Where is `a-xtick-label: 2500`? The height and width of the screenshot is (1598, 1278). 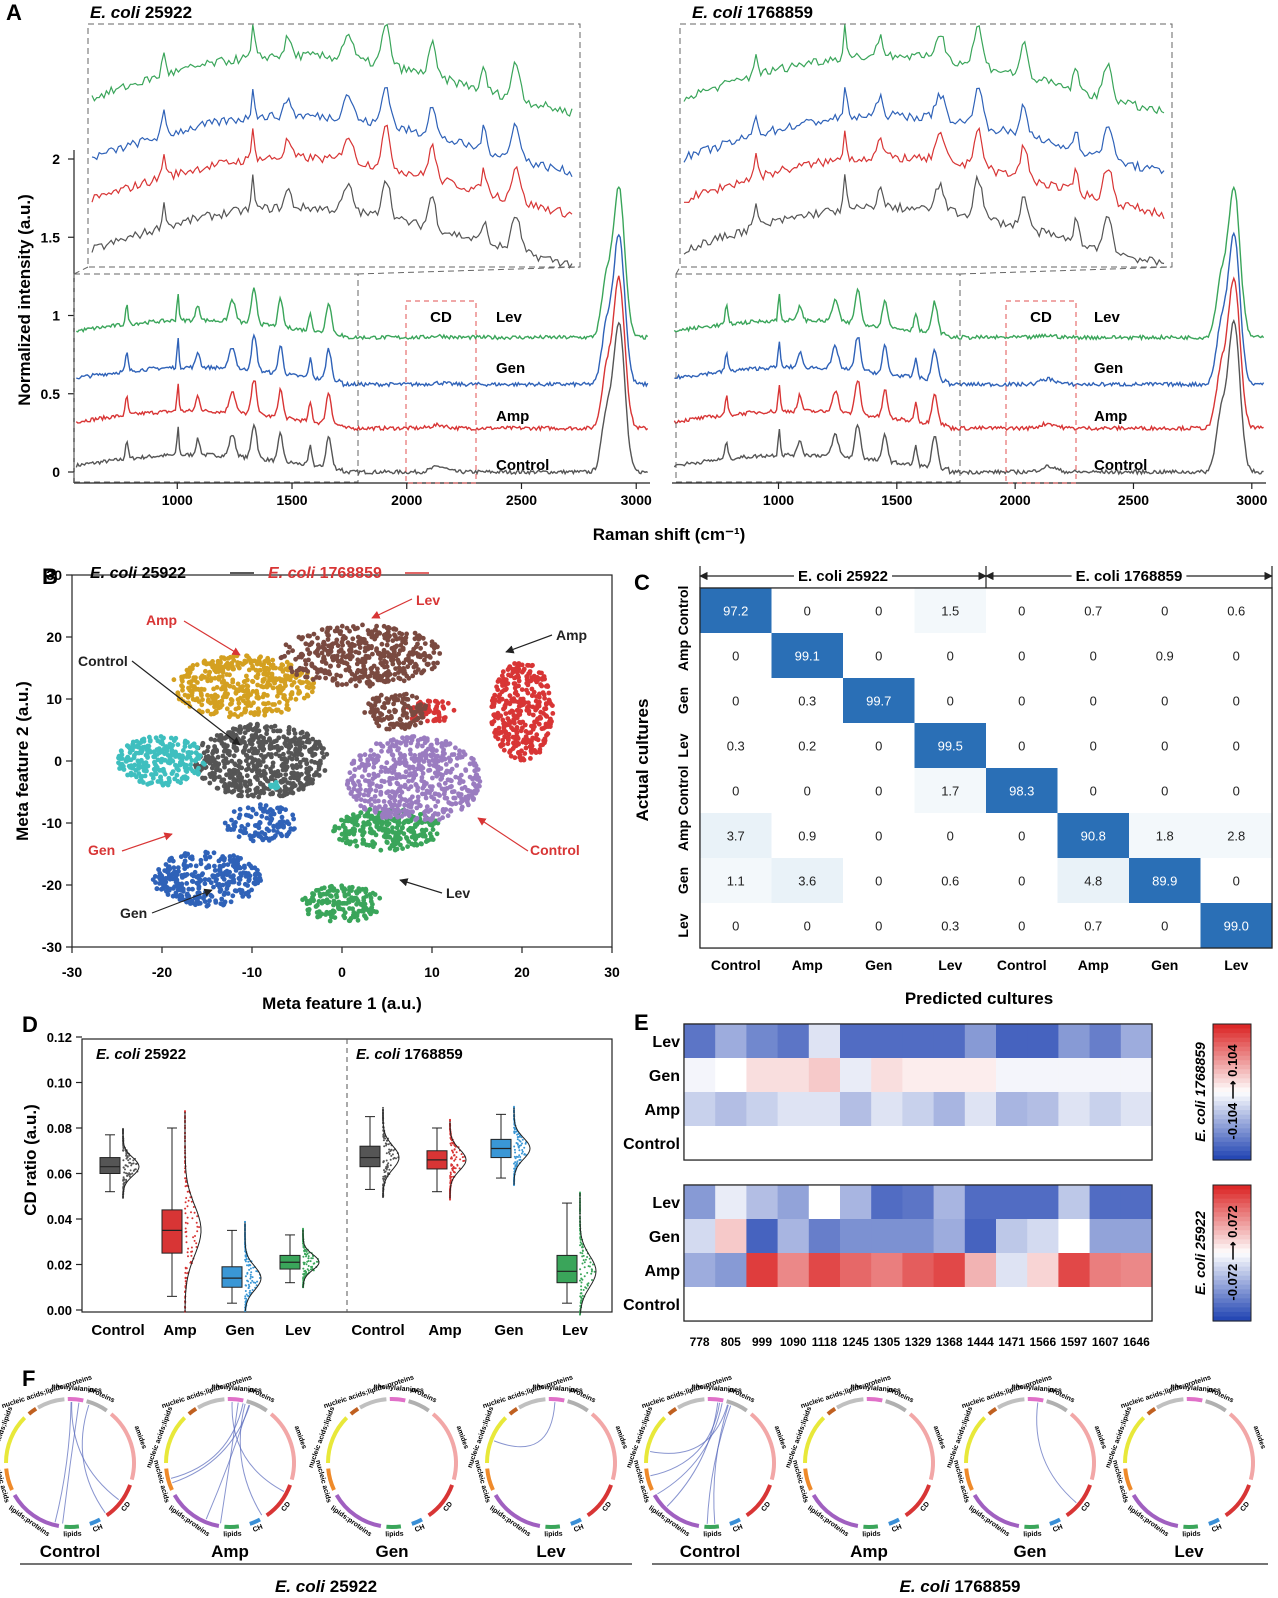 a-xtick-label: 2500 is located at coordinates (1133, 500).